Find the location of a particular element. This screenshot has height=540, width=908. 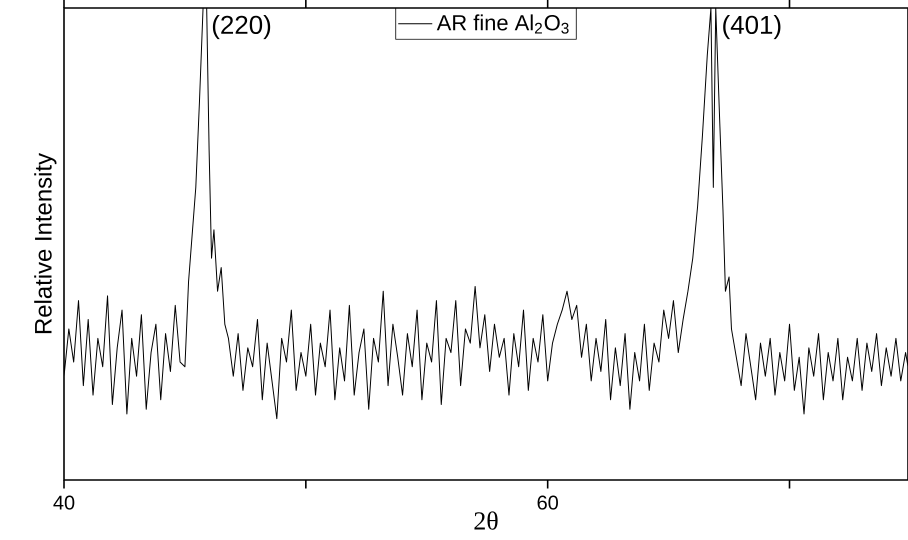

x-axis-title: 2θ is located at coordinates (486, 520).